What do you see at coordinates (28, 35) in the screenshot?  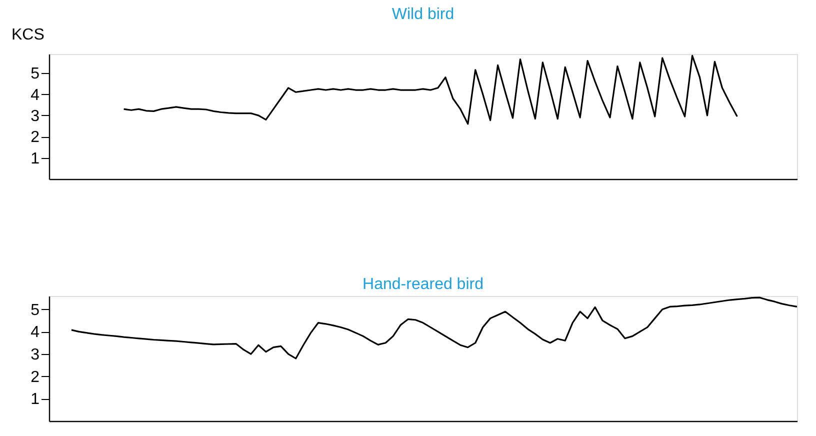 I see `y-axis-title: KCS` at bounding box center [28, 35].